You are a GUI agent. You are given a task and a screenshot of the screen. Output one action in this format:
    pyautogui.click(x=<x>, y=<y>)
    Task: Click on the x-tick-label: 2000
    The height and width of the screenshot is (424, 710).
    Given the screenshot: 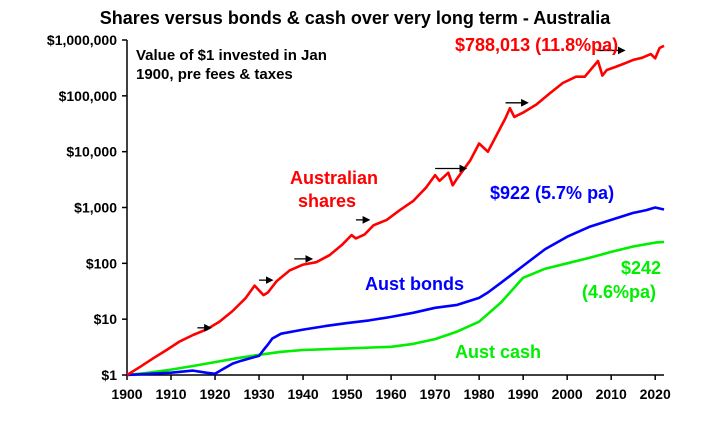 What is the action you would take?
    pyautogui.click(x=567, y=394)
    